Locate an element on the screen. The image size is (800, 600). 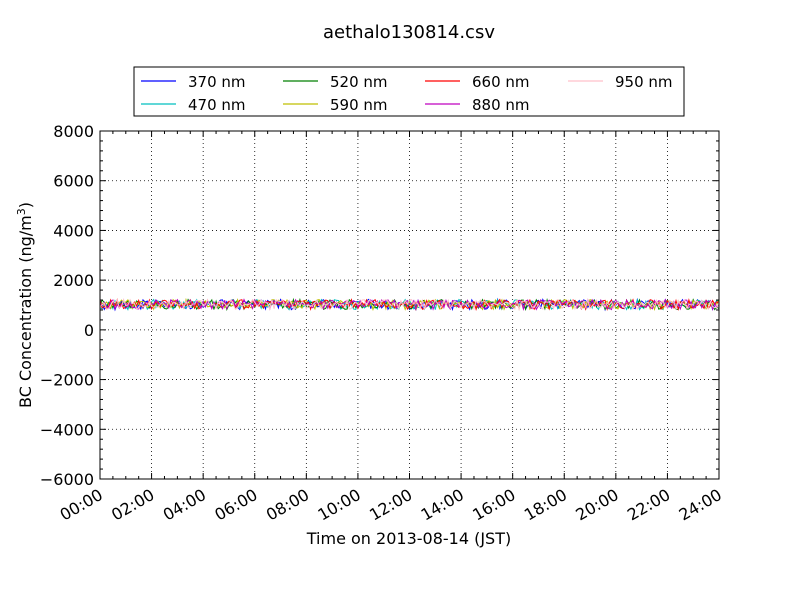
legend-entry: 660 nm is located at coordinates (477, 82).